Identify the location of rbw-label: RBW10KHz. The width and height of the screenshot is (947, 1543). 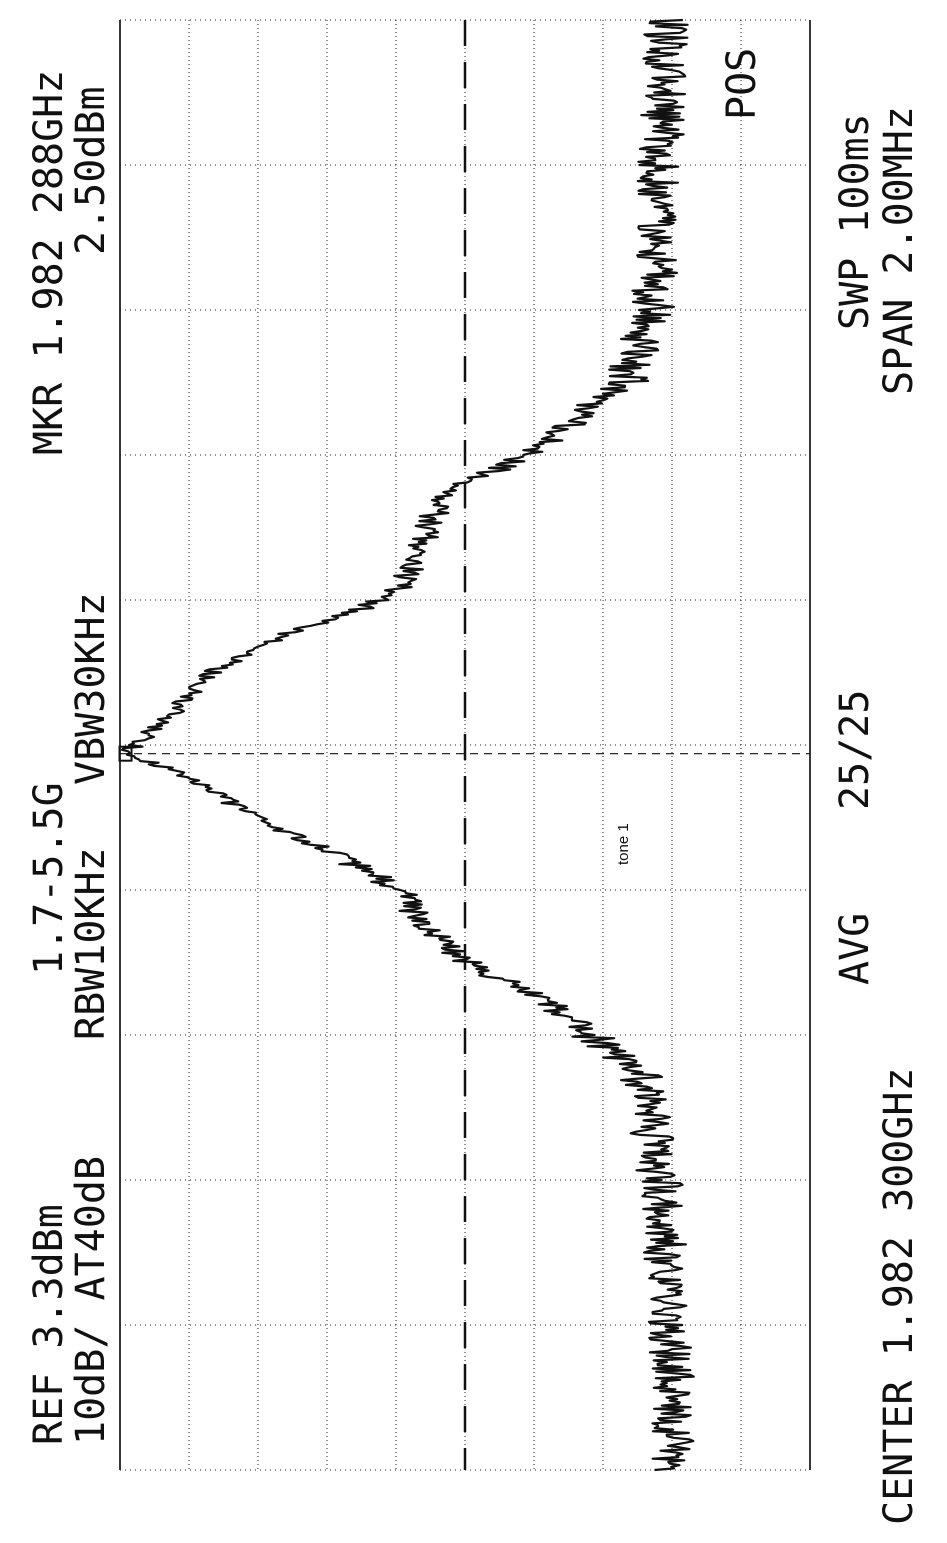
(91, 943).